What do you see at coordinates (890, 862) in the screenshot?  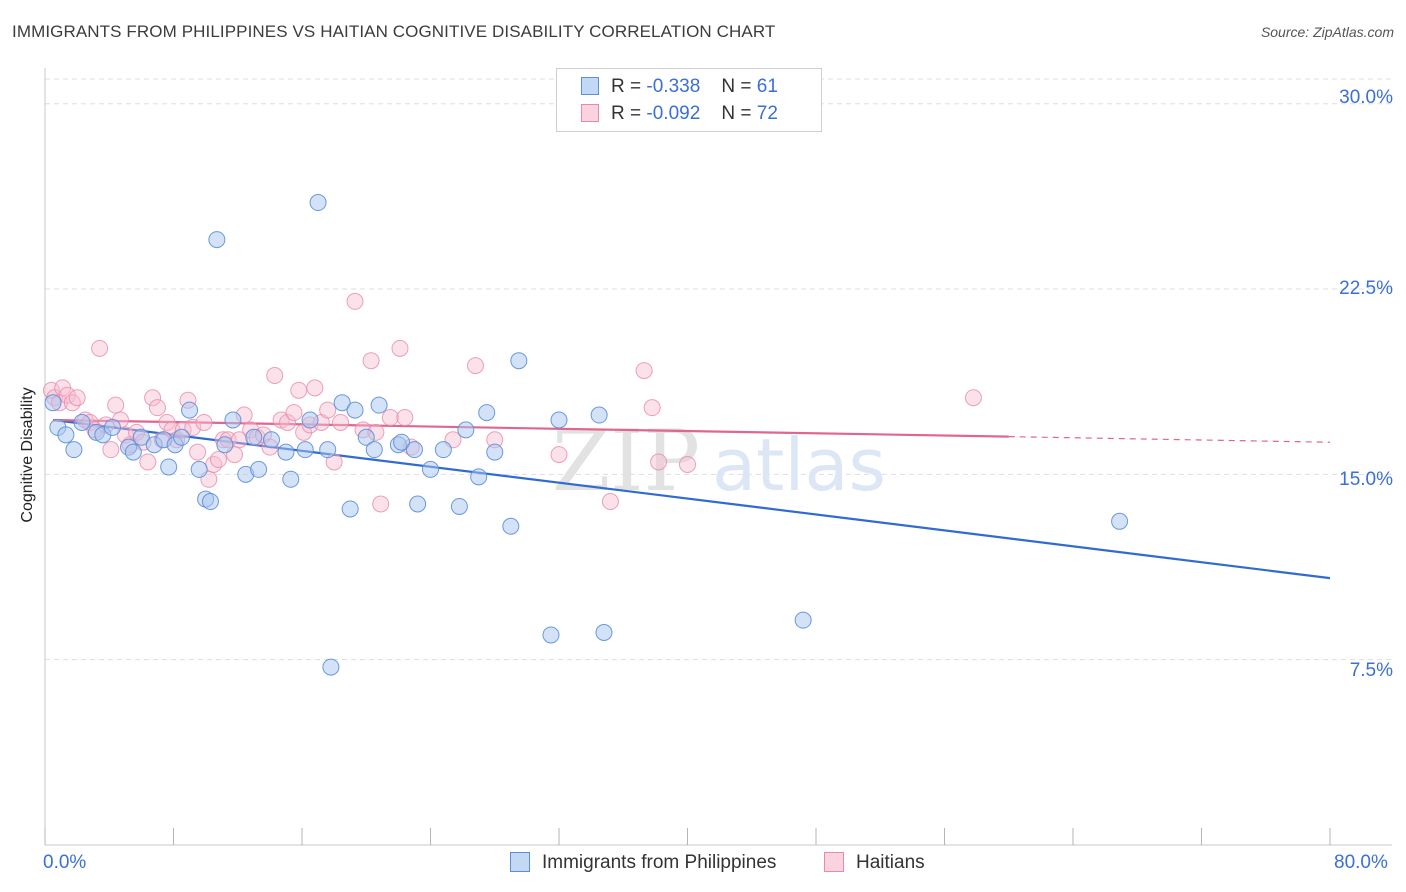 I see `bottom-legend-label: Haitians` at bounding box center [890, 862].